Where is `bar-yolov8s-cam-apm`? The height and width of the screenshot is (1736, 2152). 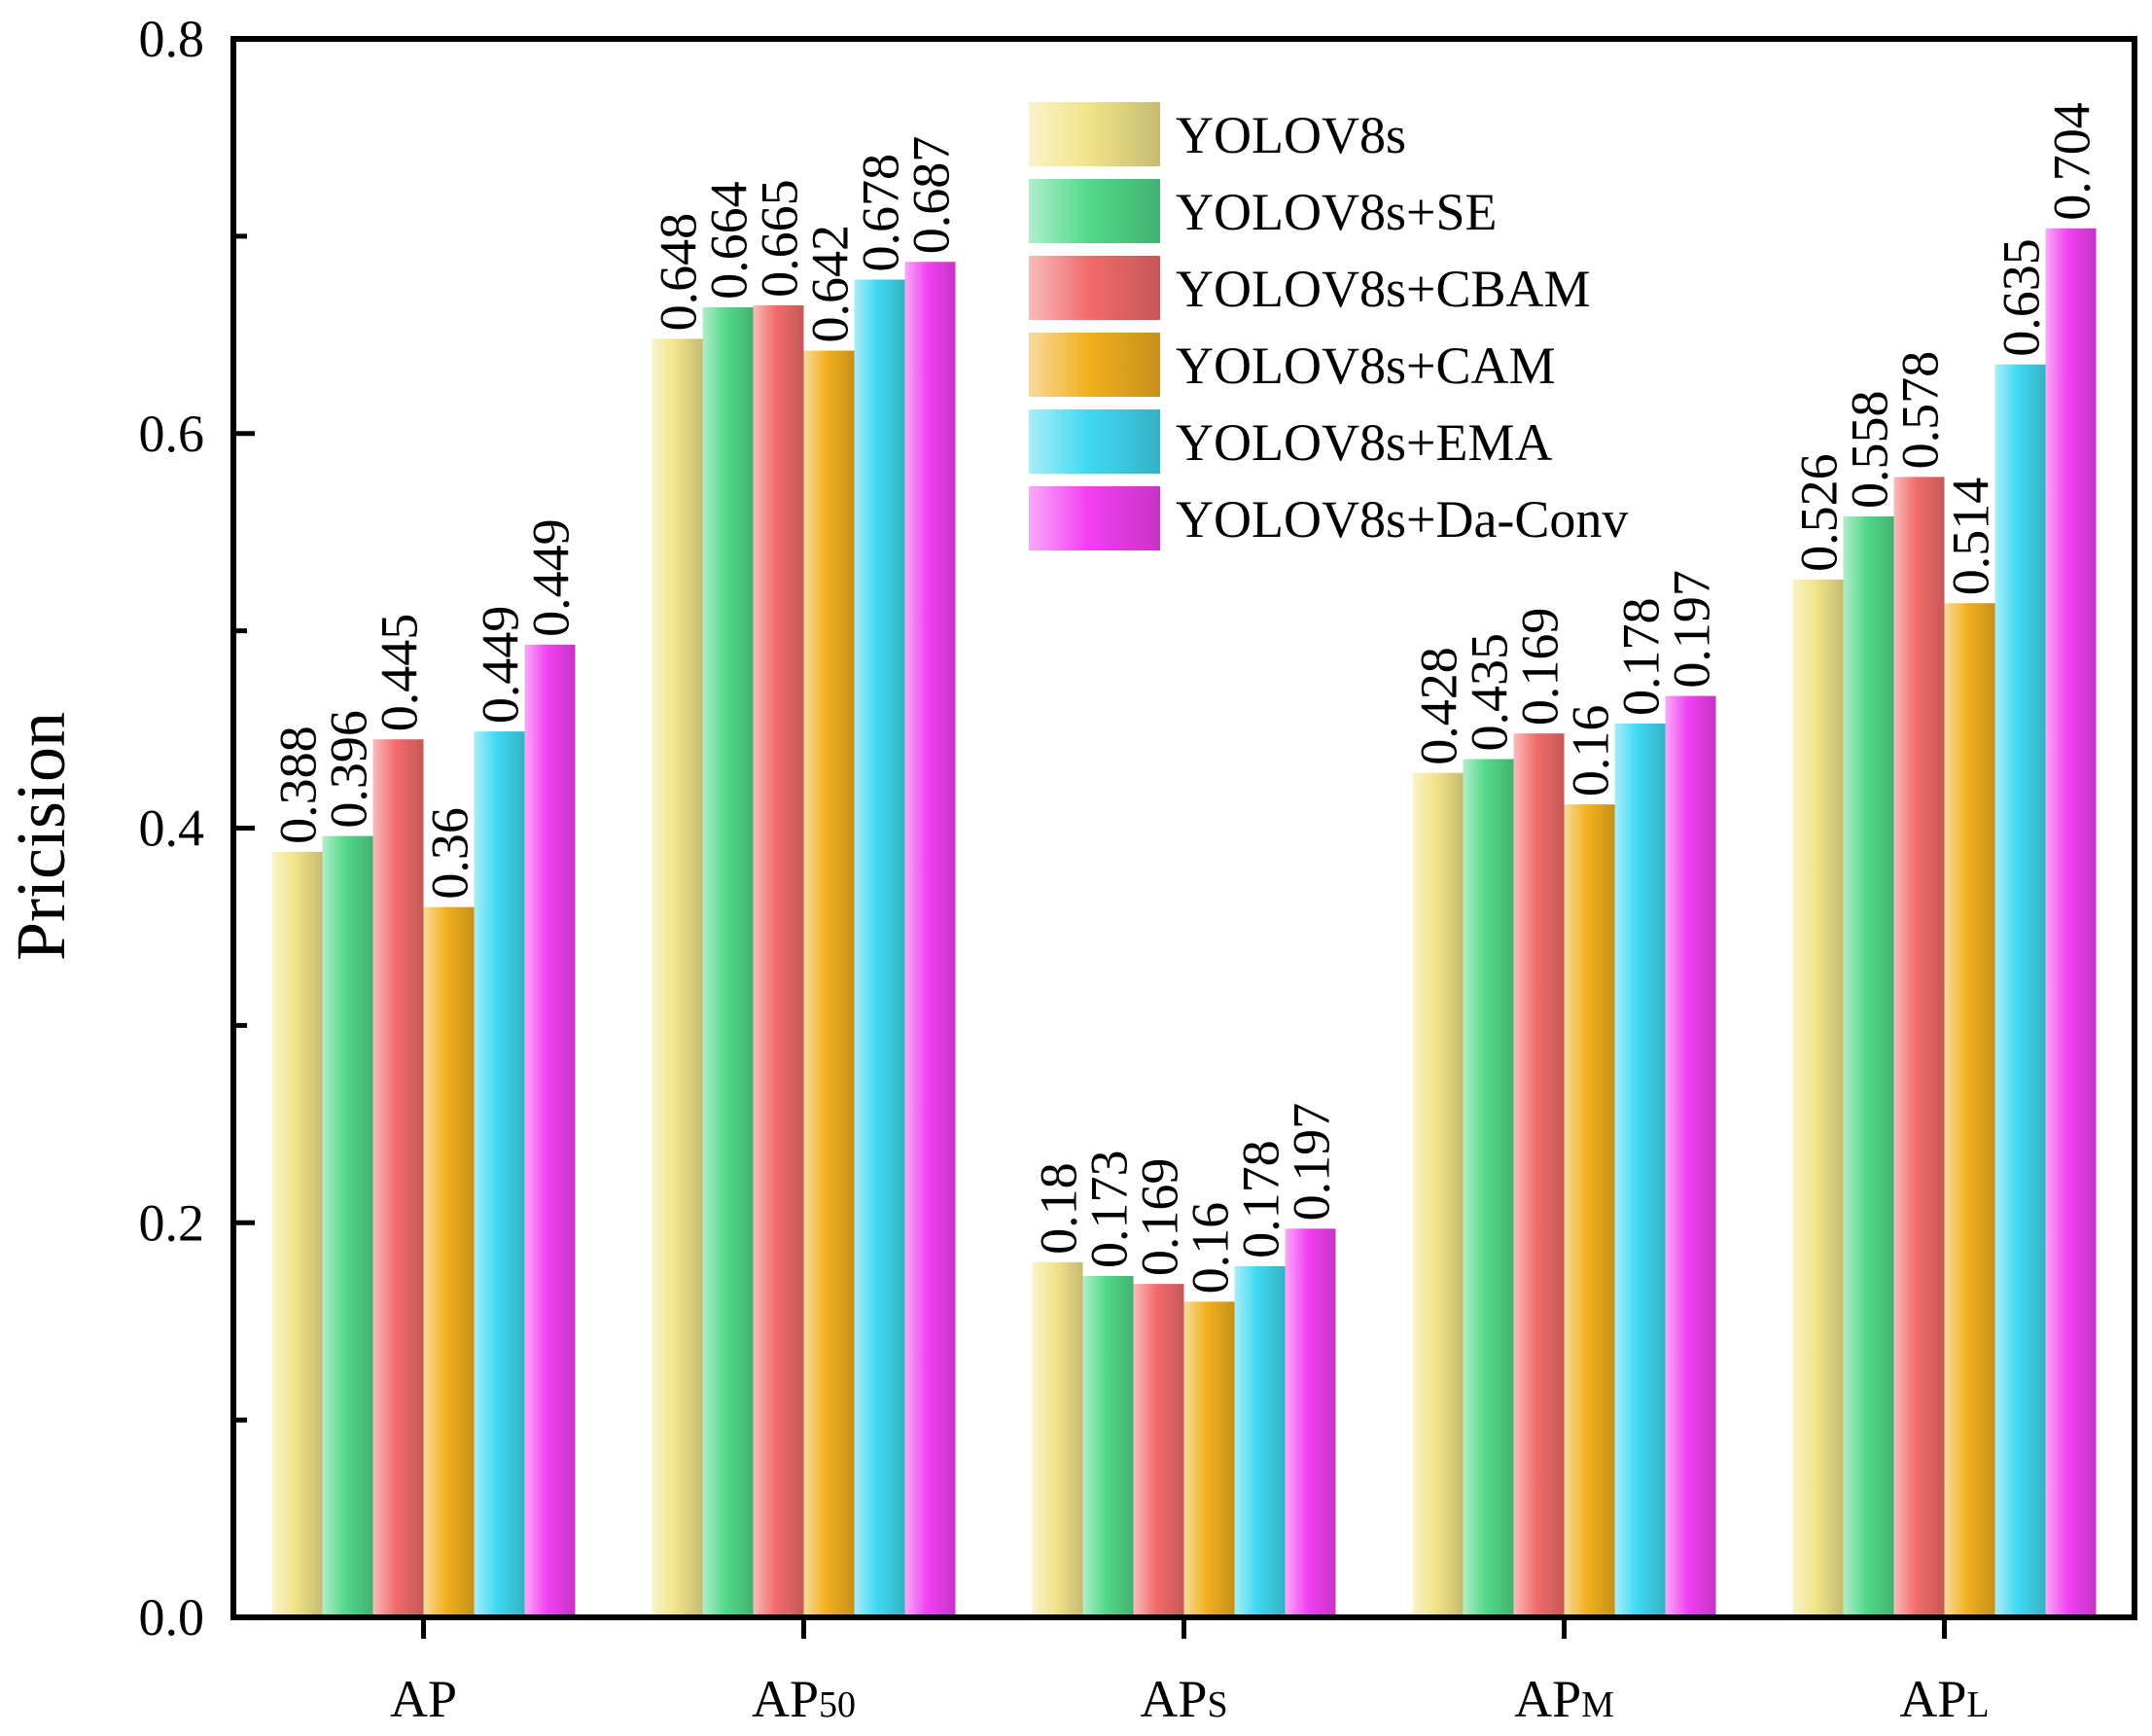 bar-yolov8s-cam-apm is located at coordinates (1589, 1210).